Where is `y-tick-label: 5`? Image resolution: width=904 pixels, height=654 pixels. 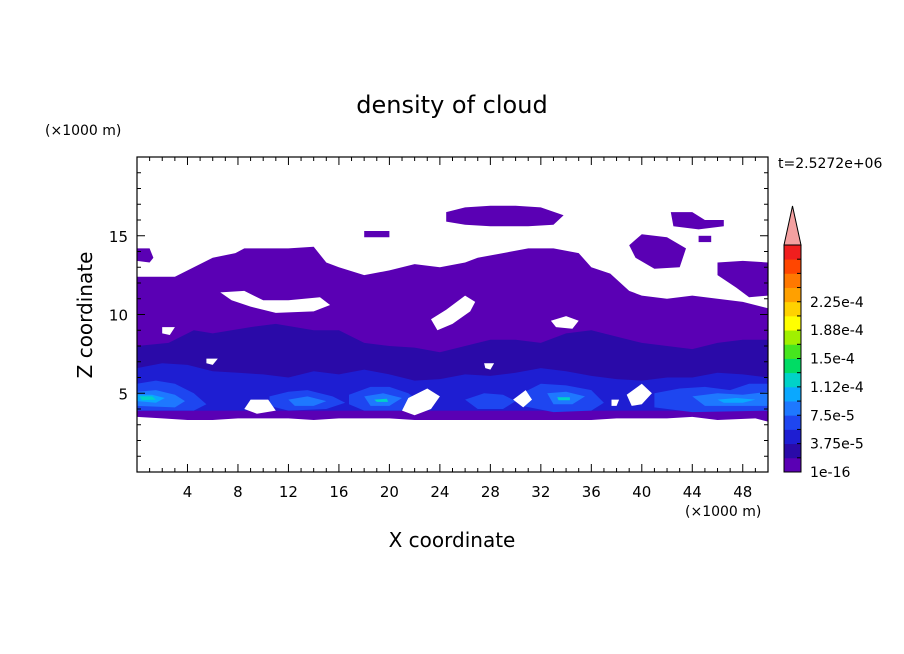 y-tick-label: 5 is located at coordinates (123, 394).